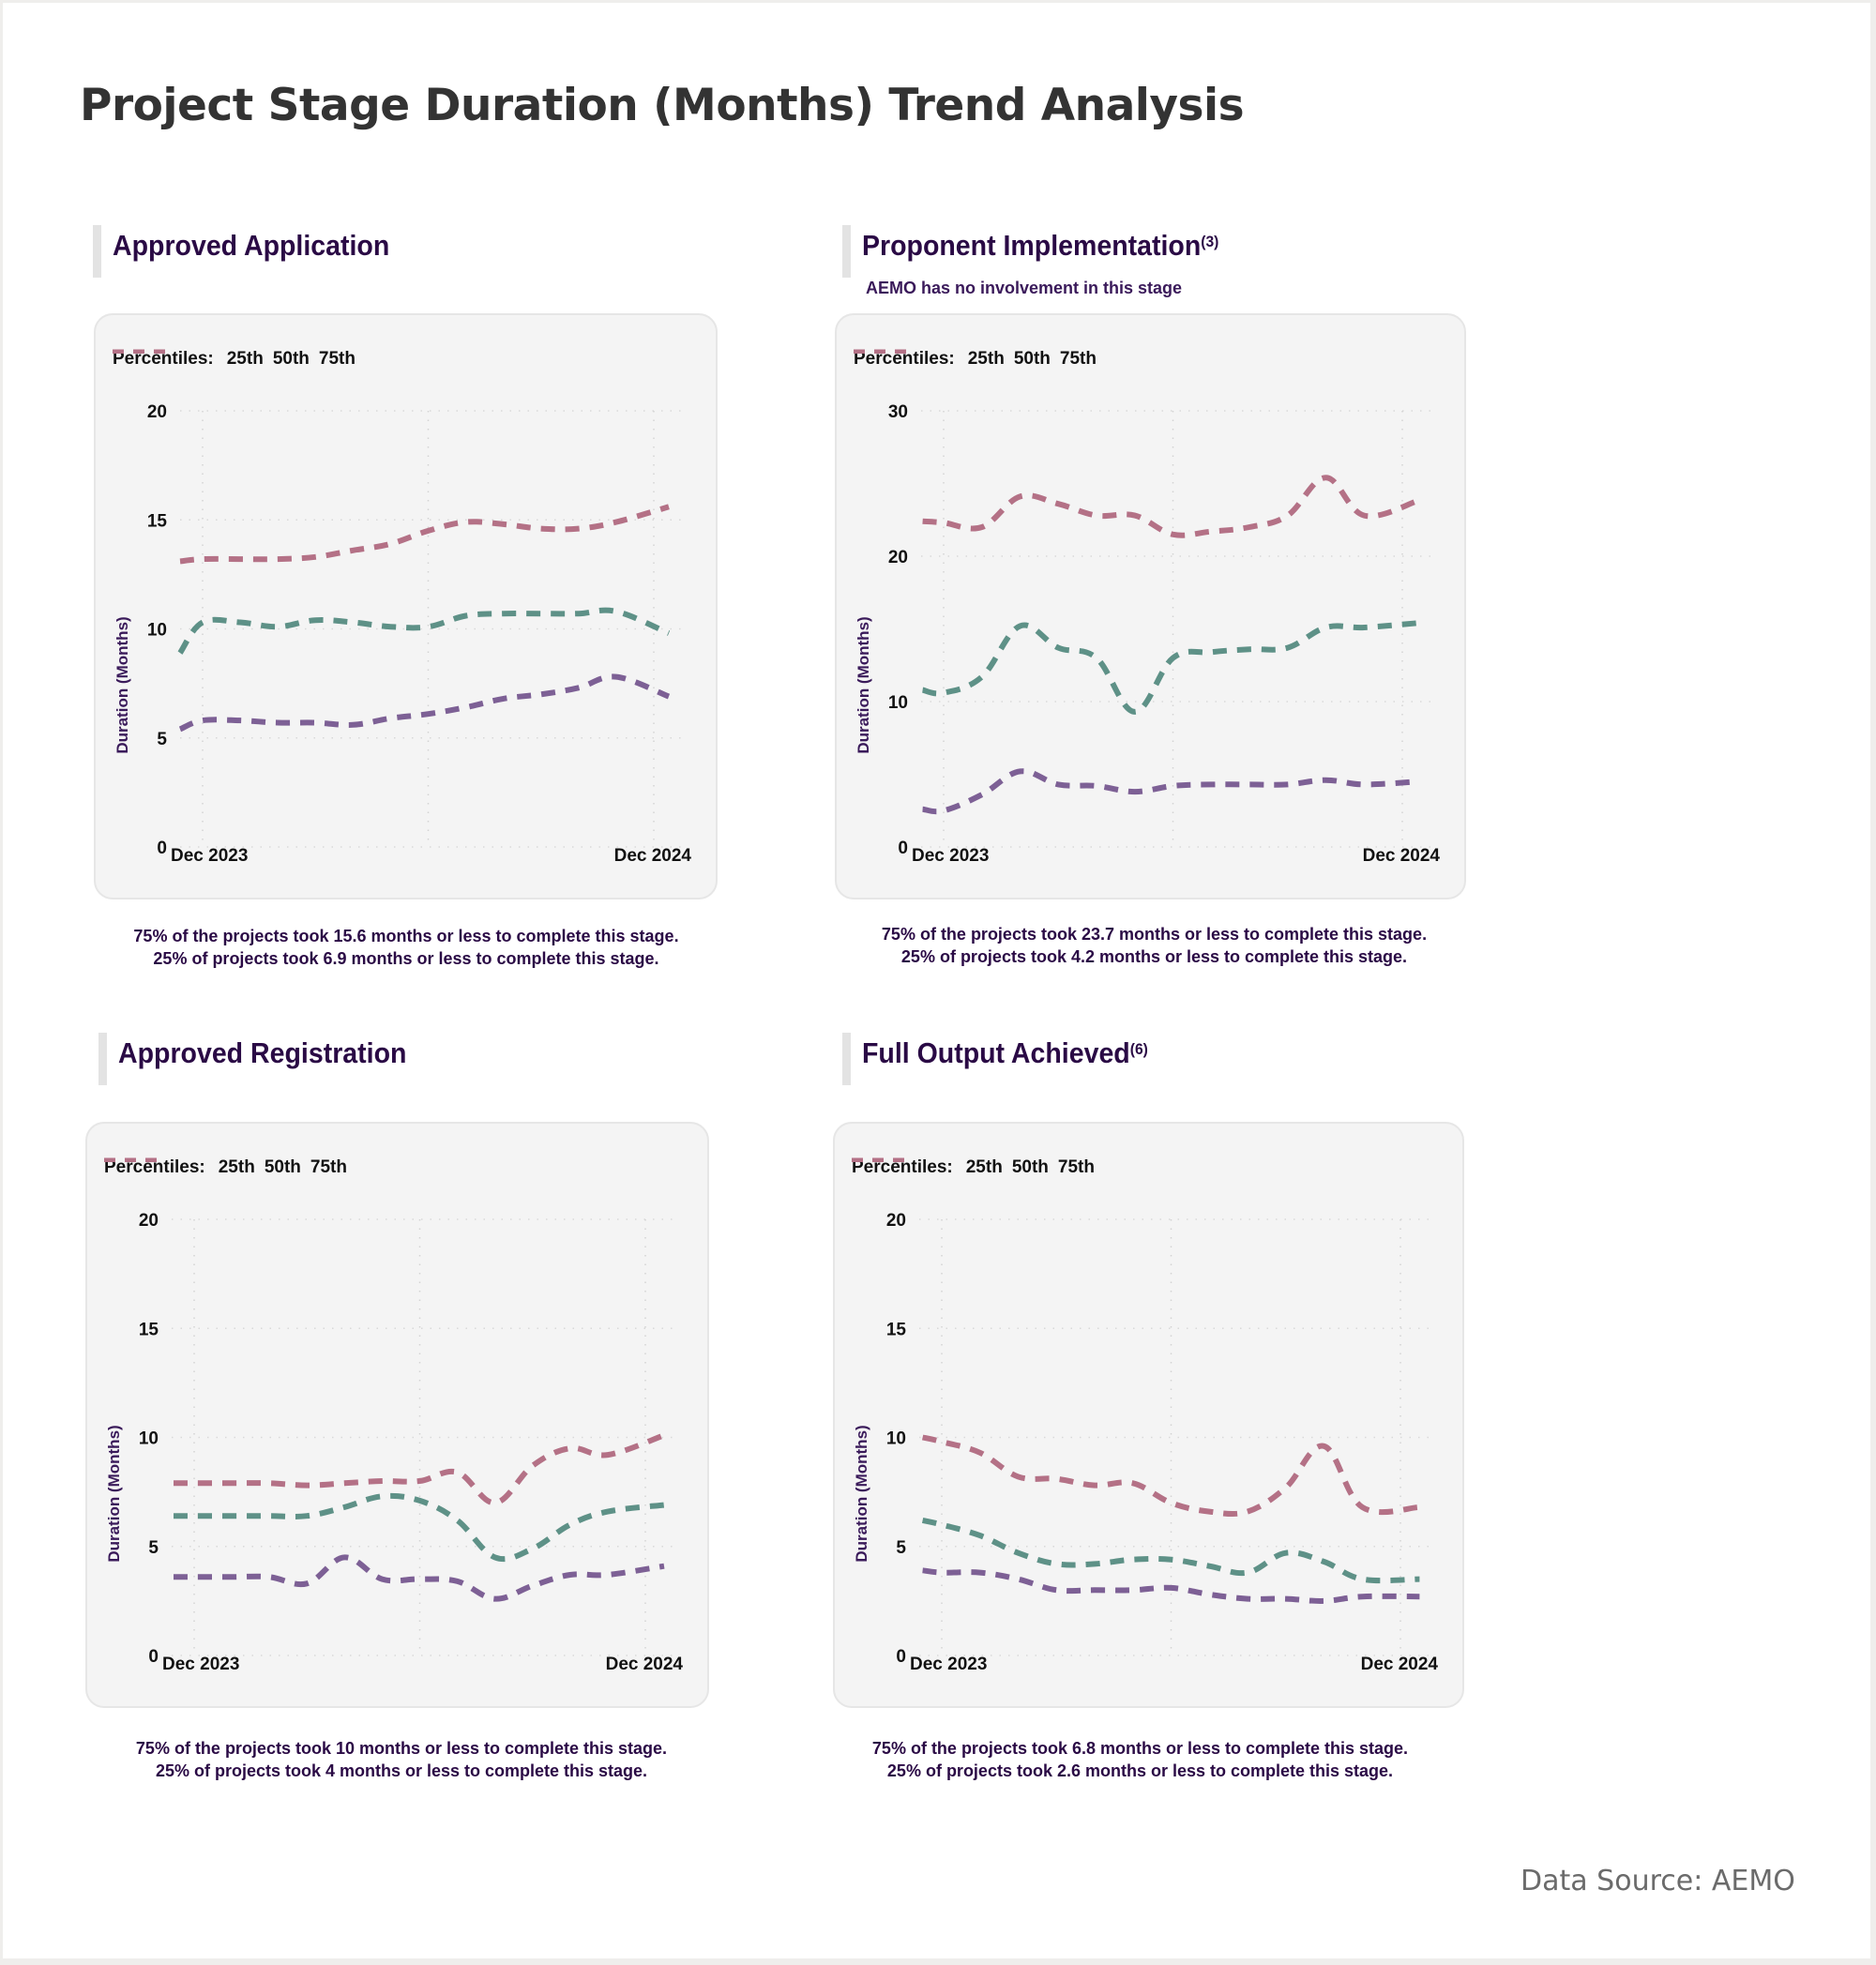  I want to click on footnote-marker: (3), so click(1210, 241).